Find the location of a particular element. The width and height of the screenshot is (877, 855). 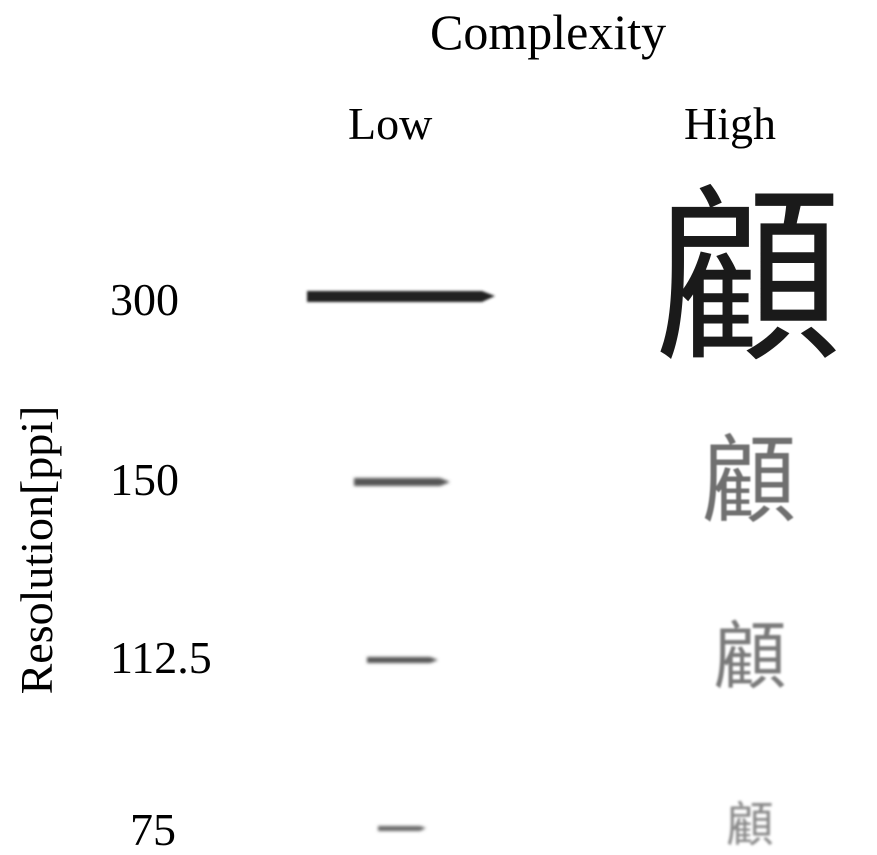

column-header-low: Low is located at coordinates (390, 123).